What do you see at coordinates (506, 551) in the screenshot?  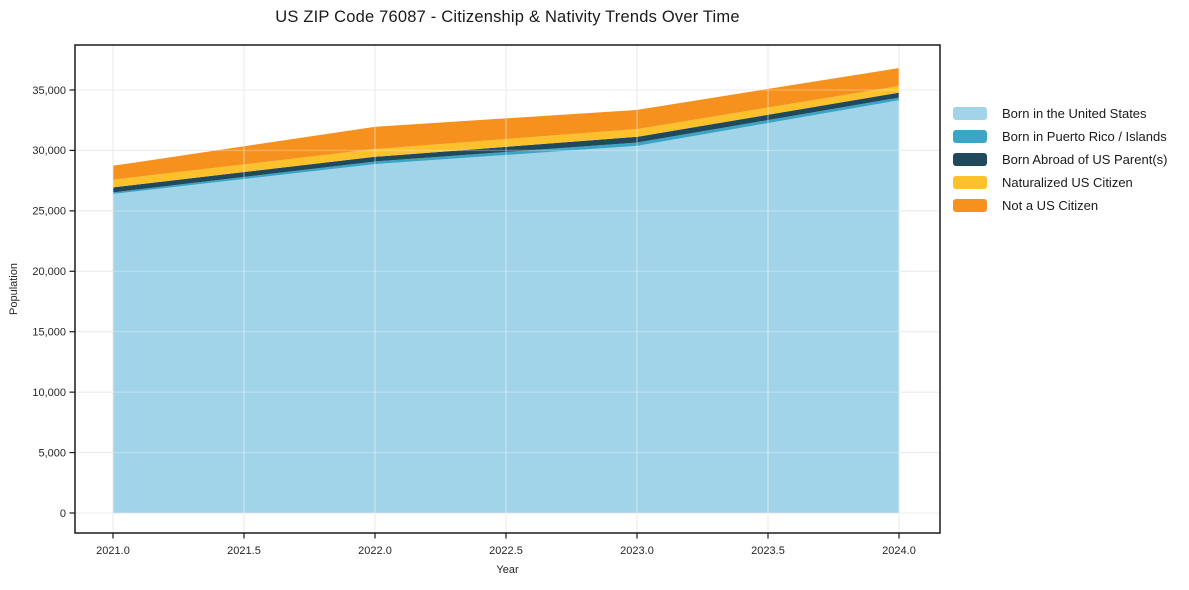 I see `x-tick-label: 2022.5` at bounding box center [506, 551].